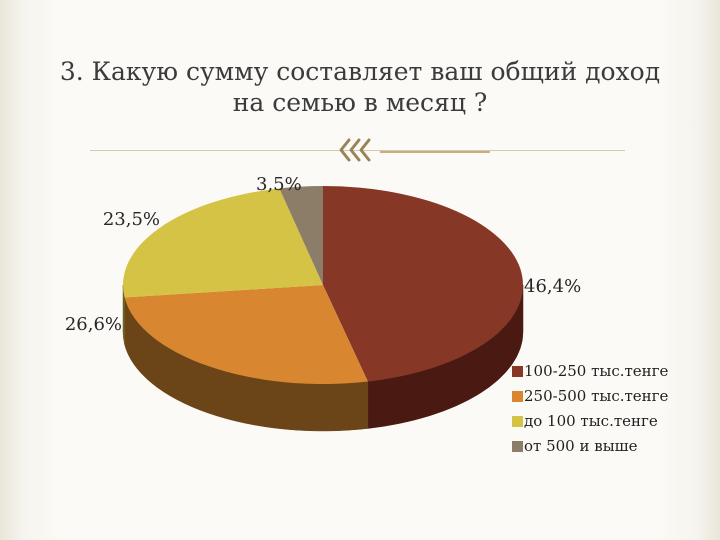 This screenshot has width=720, height=540. I want to click on title-divider-accent, so click(435, 152).